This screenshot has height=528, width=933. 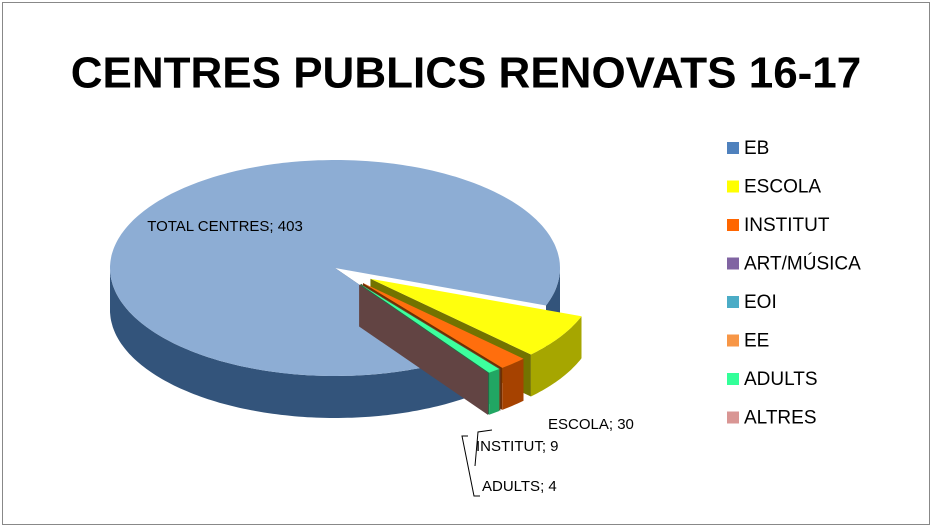 What do you see at coordinates (225, 226) in the screenshot?
I see `data-label: TOTAL CENTRES; 403` at bounding box center [225, 226].